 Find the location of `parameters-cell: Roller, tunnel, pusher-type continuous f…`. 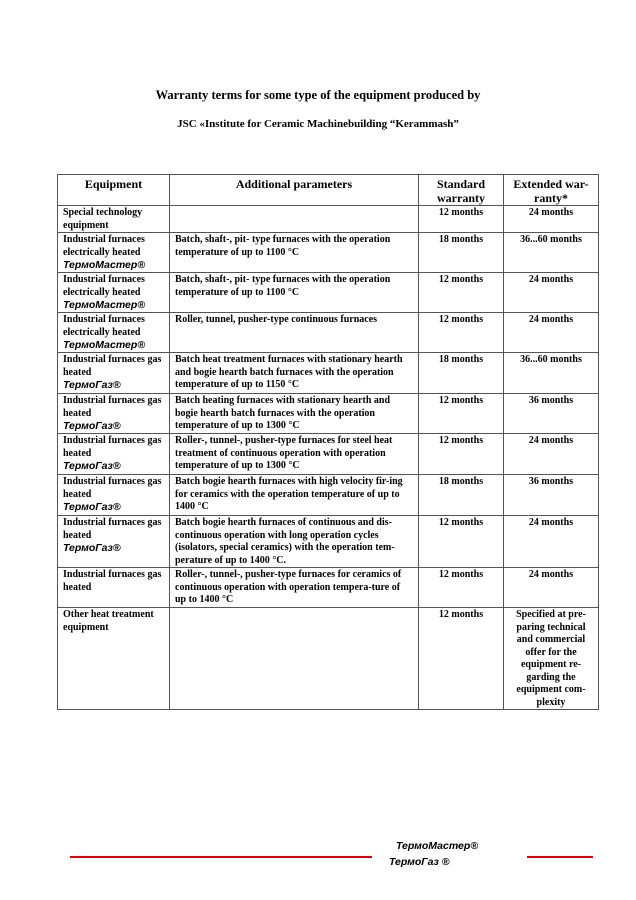

parameters-cell: Roller, tunnel, pusher-type continuous f… is located at coordinates (294, 332).